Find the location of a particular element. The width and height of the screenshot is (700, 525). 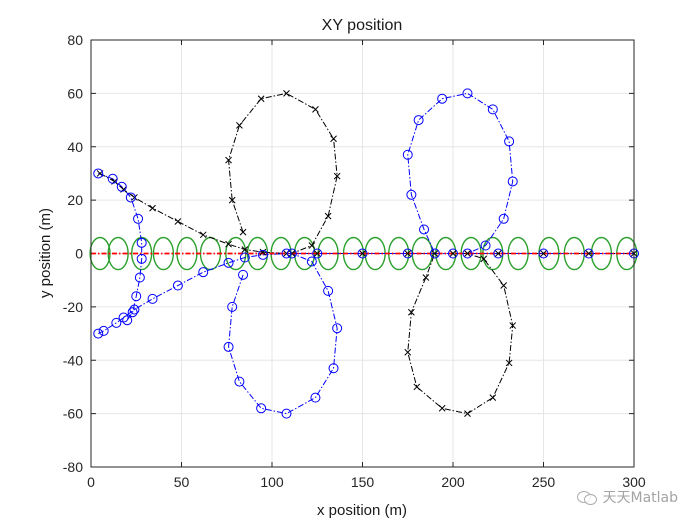

x-axis-label: x position (m) is located at coordinates (362, 510).